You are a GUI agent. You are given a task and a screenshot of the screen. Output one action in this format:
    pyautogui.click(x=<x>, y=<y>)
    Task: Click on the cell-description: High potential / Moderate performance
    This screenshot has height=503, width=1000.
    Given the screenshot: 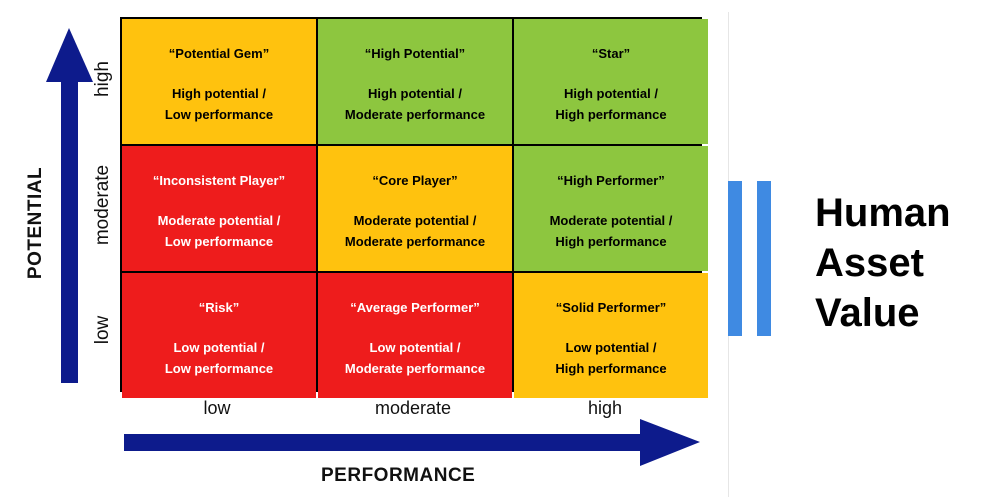 What is the action you would take?
    pyautogui.click(x=415, y=104)
    